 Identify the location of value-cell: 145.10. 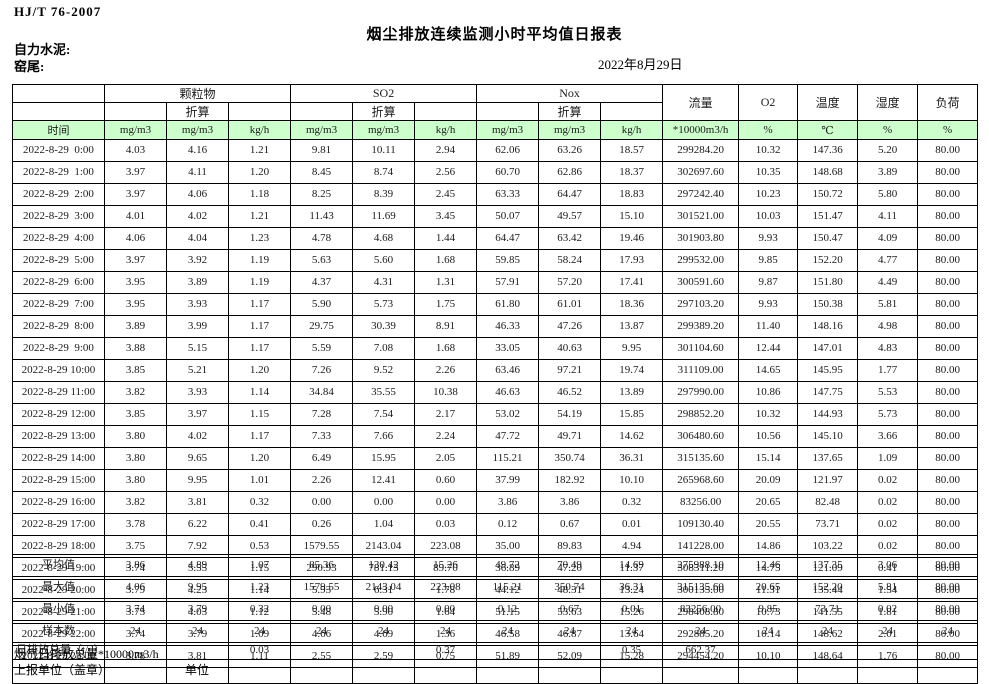
(828, 436).